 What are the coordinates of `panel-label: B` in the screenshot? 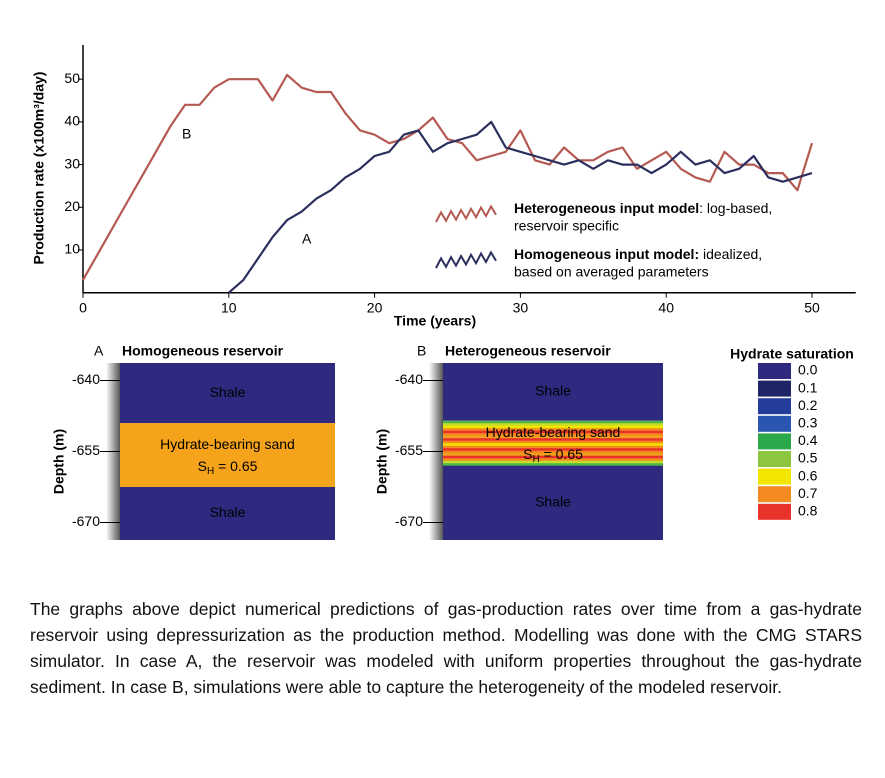 It's located at (421, 351).